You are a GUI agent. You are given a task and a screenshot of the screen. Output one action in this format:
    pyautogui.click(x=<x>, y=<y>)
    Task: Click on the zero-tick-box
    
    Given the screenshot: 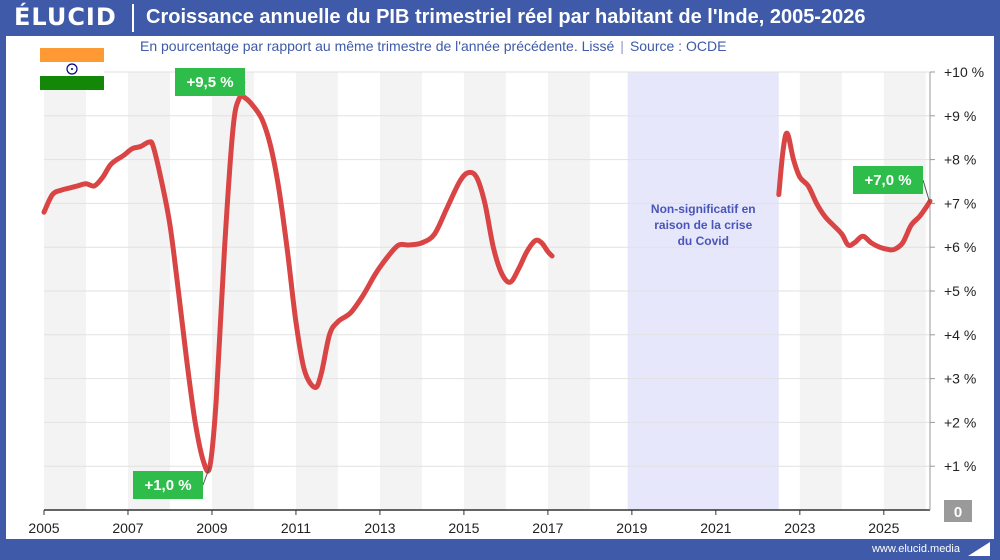 What is the action you would take?
    pyautogui.click(x=958, y=511)
    